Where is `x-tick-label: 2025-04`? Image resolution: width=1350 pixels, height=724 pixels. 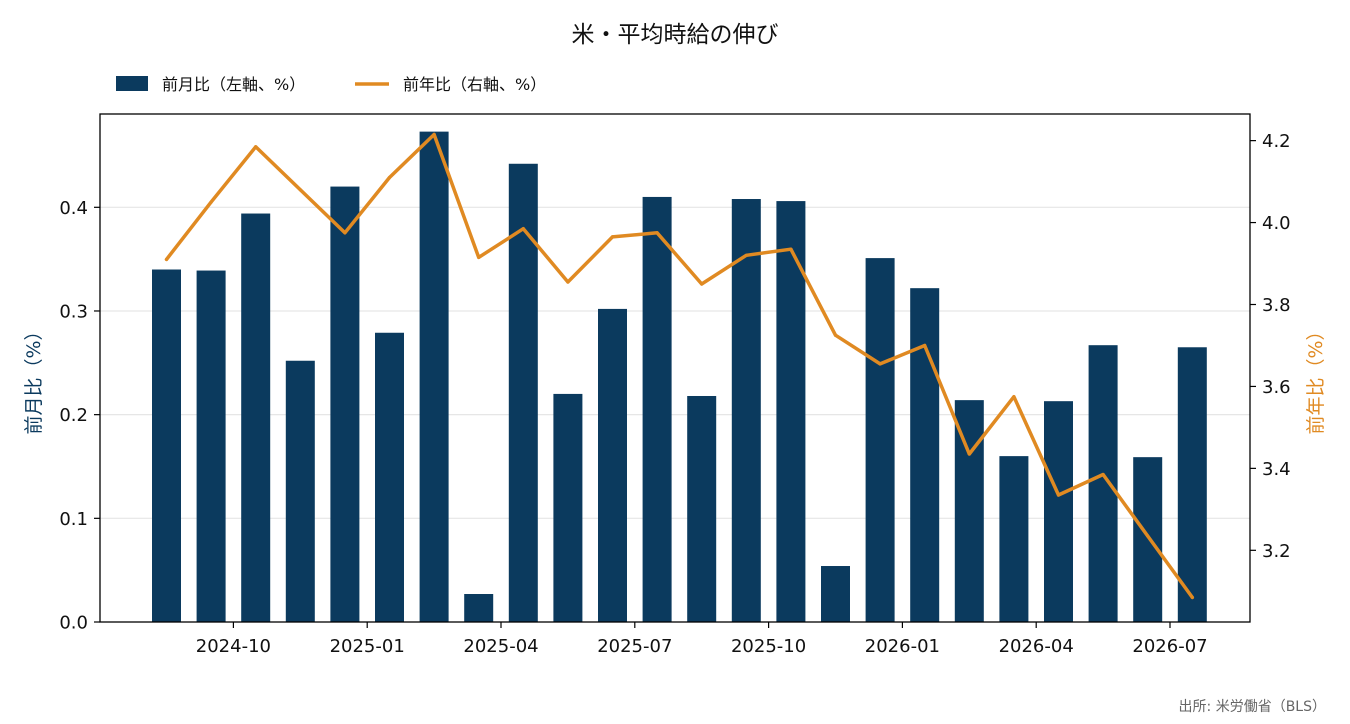
x-tick-label: 2025-04 is located at coordinates (500, 646).